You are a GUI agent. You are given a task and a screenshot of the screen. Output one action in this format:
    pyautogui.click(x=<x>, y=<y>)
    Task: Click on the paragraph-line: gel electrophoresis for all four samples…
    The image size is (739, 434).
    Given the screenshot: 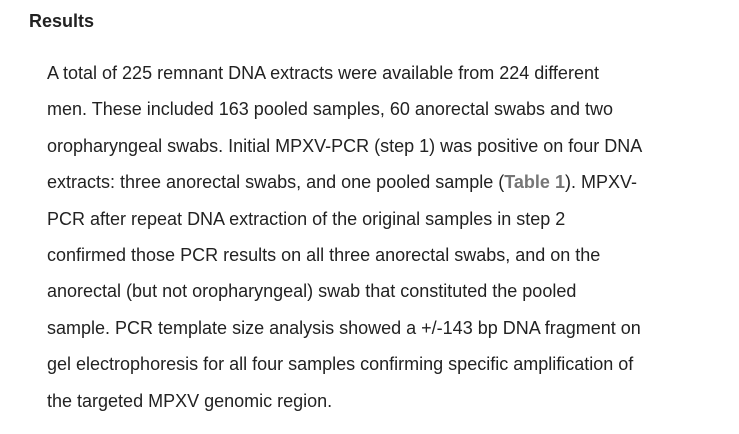 What is the action you would take?
    pyautogui.click(x=340, y=364)
    